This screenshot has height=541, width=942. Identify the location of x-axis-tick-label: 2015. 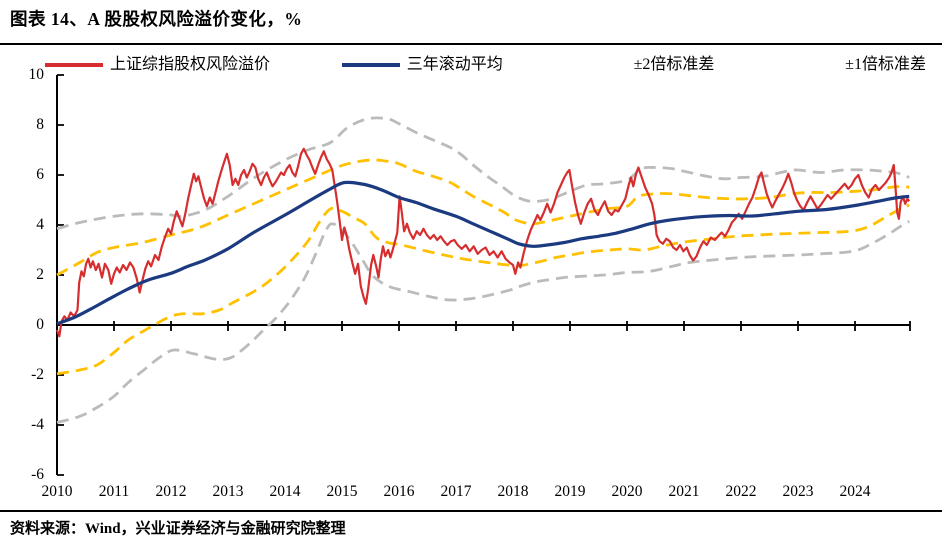
(342, 491).